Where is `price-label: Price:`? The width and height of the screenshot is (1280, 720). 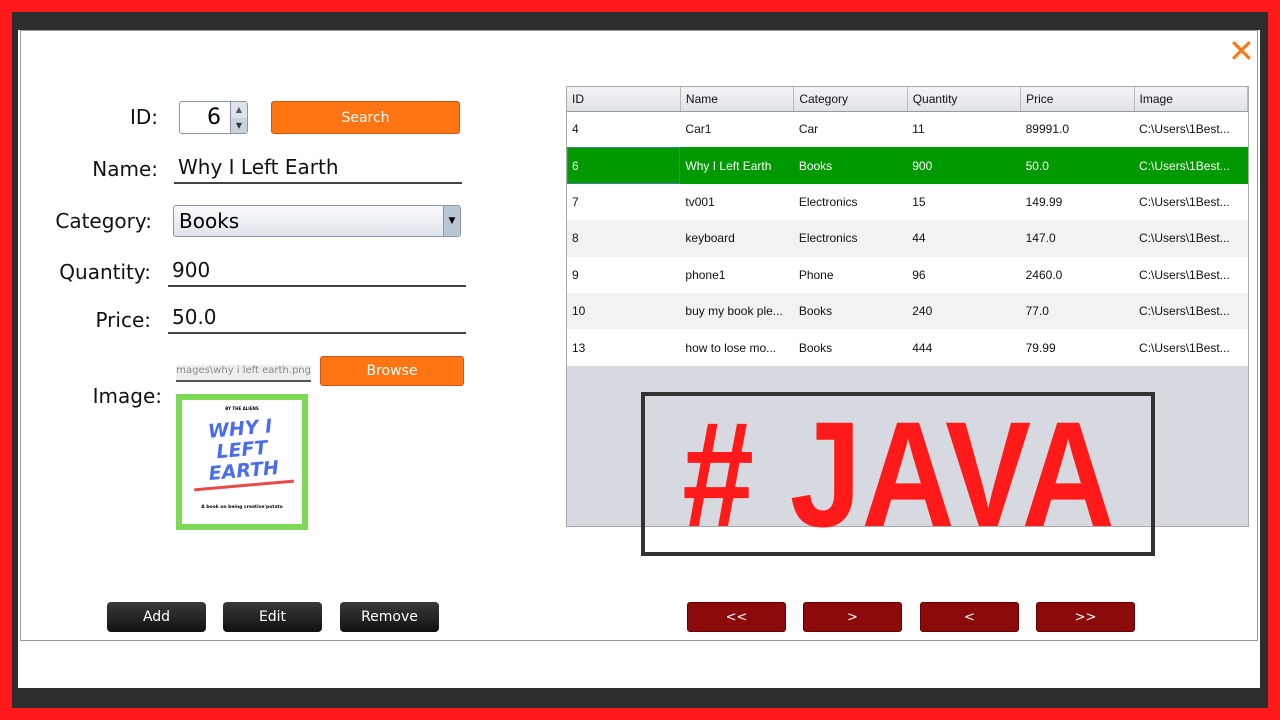
price-label: Price: is located at coordinates (123, 320).